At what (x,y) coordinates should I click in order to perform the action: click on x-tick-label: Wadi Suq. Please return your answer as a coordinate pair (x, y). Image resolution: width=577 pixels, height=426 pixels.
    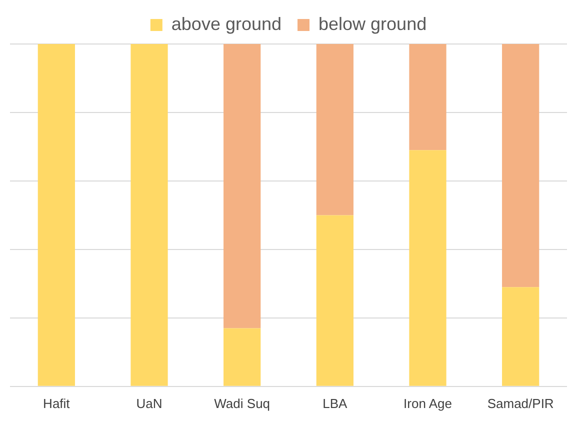
    Looking at the image, I should click on (242, 403).